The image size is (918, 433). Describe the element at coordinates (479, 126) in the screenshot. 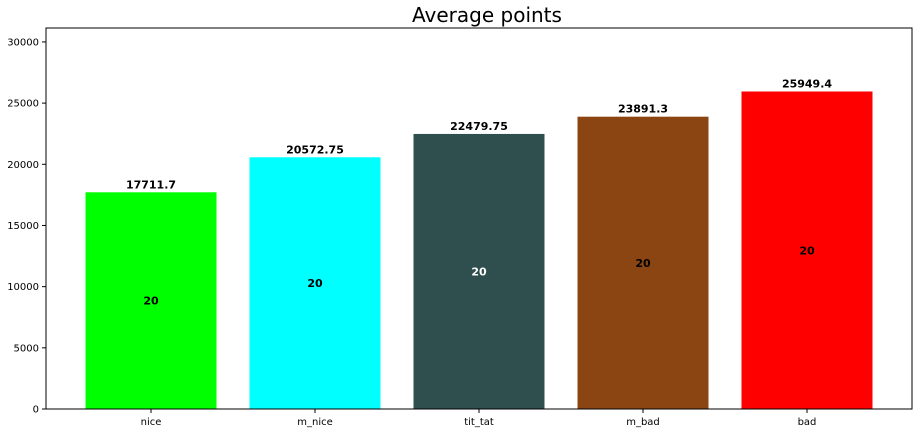

I see `value-label-tit-tat: 22479.75` at that location.